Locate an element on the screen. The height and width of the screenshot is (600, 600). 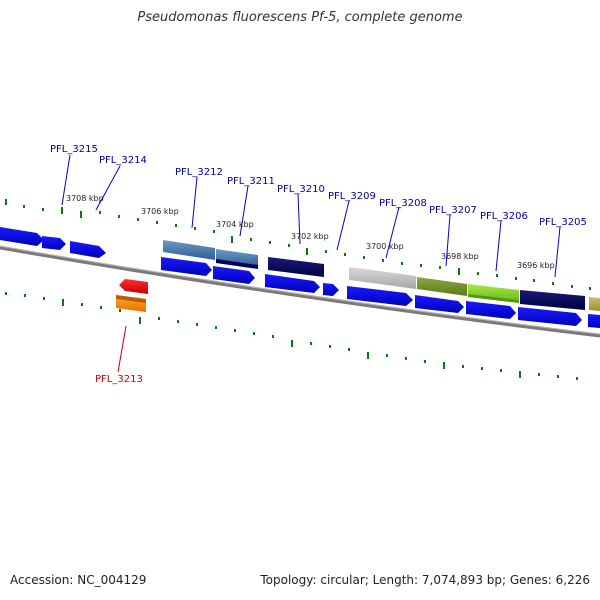
accession-text: Accession: NC_004129 is located at coordinates (78, 580).